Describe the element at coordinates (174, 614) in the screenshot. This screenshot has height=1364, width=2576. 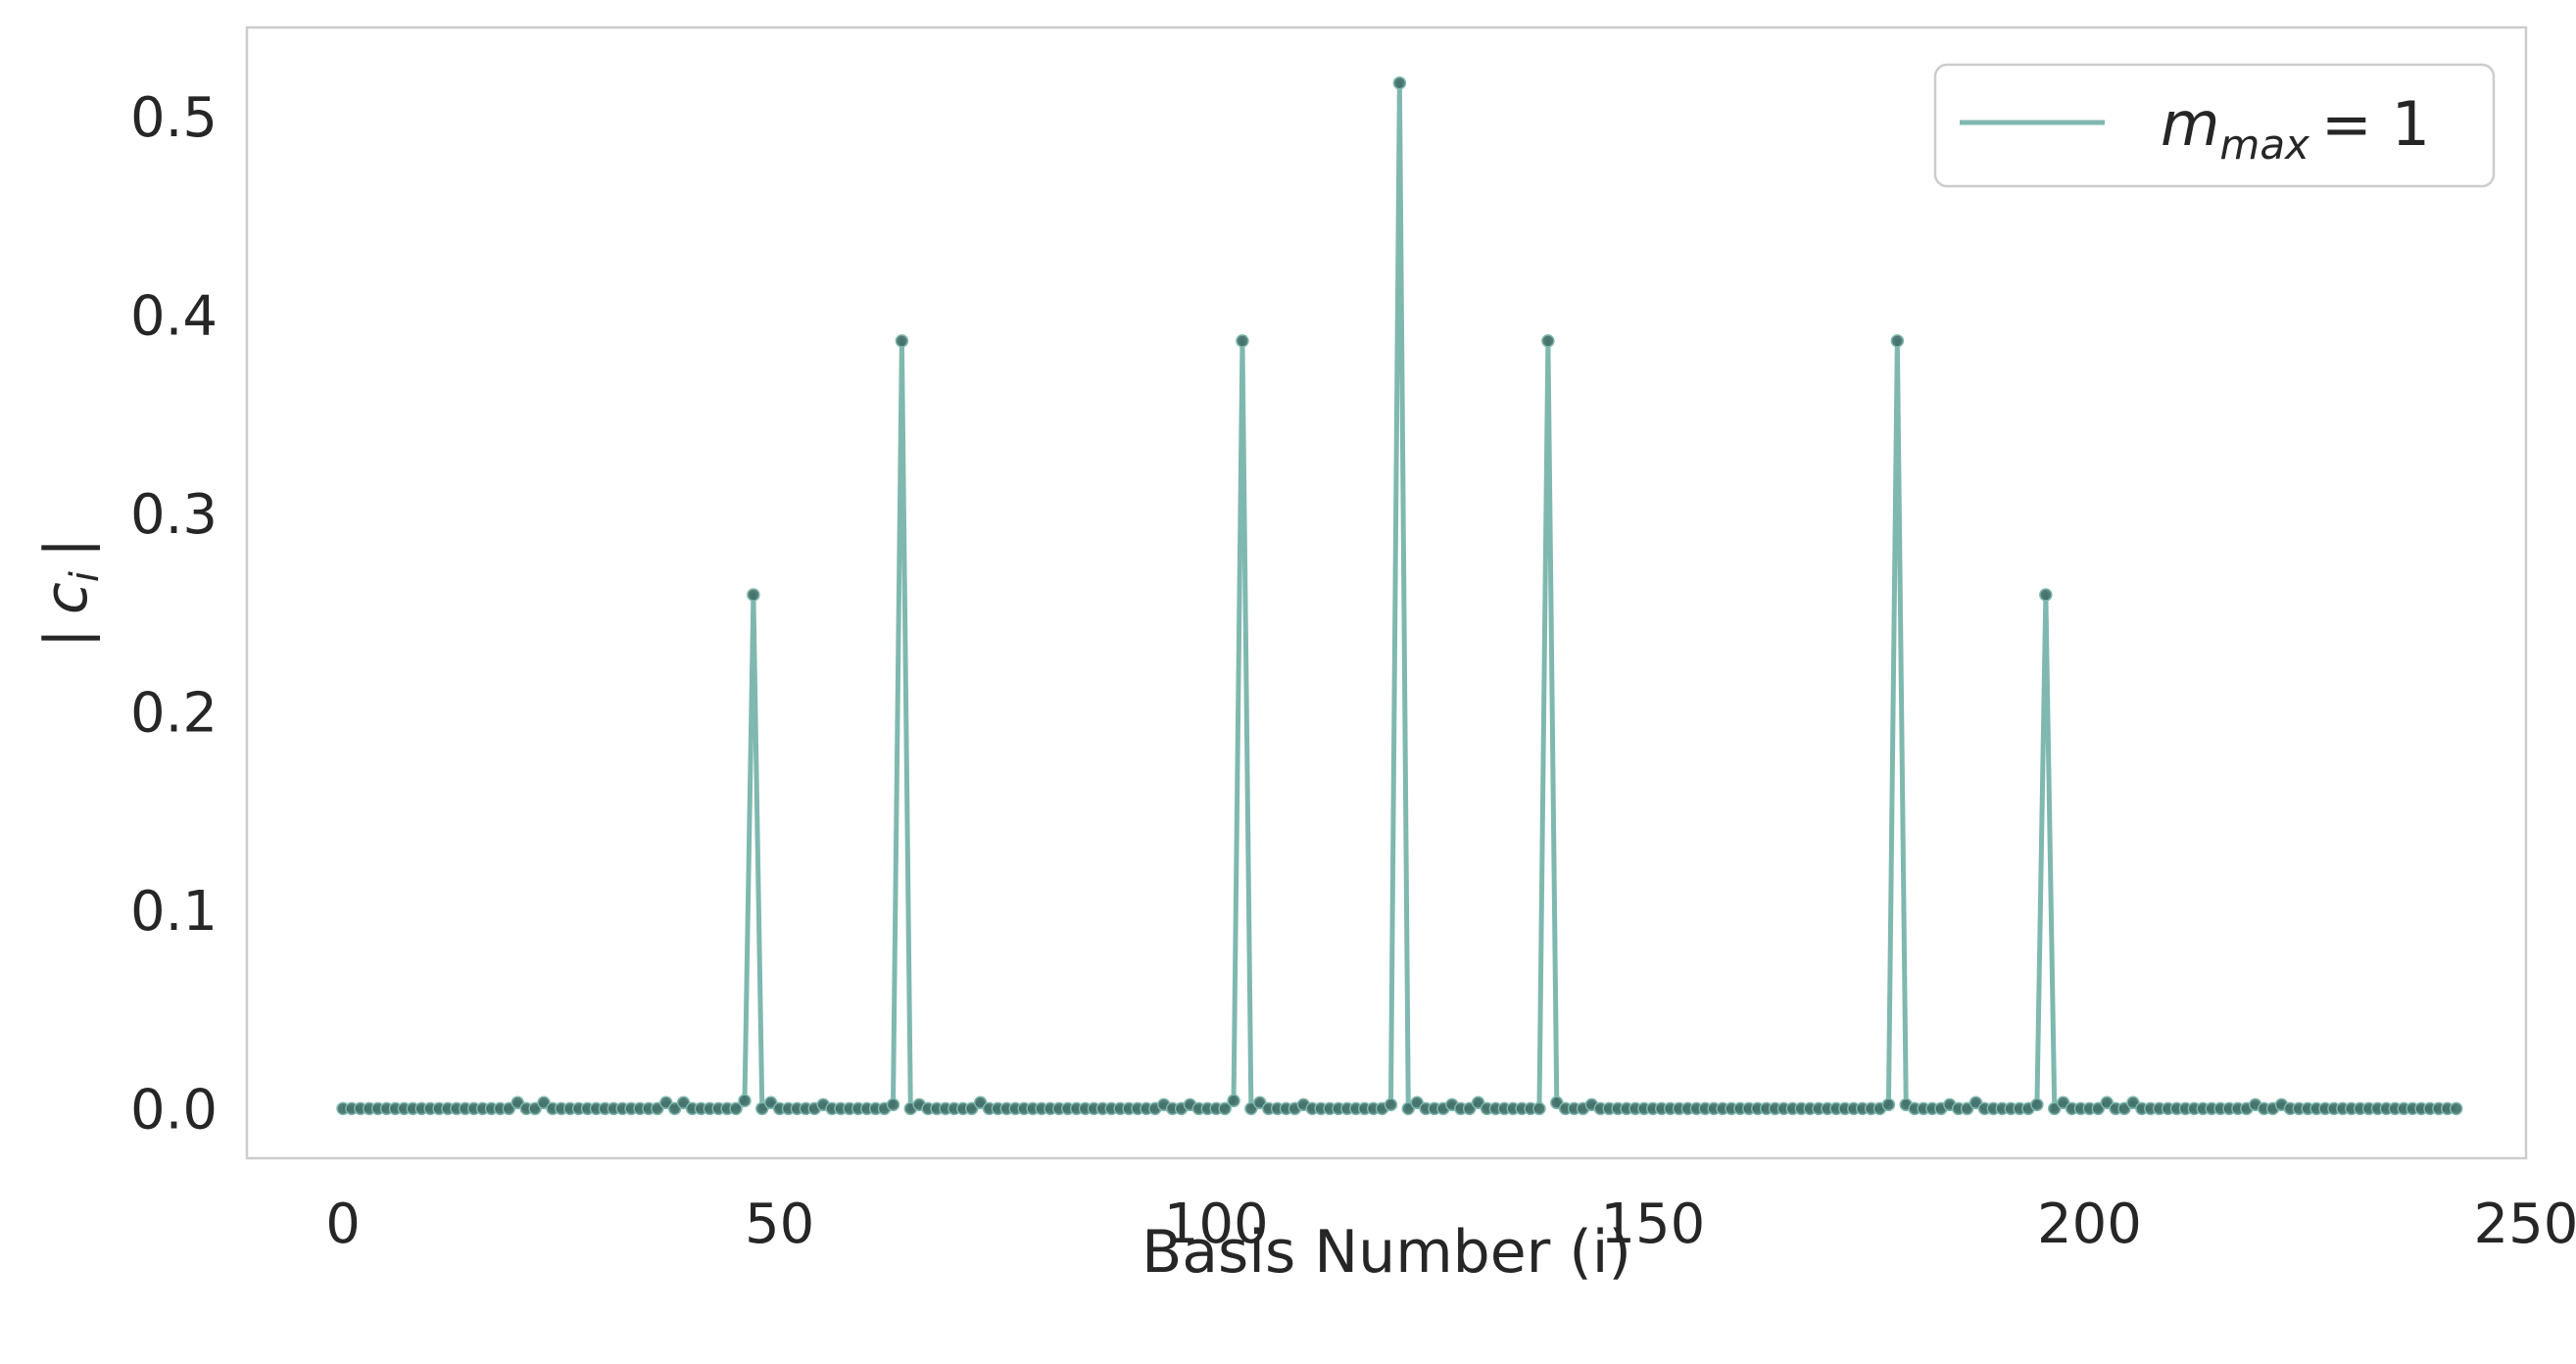
I see `y-tick-labels: 0.0 0.1 0.2 0.3 0.4 0.5` at that location.